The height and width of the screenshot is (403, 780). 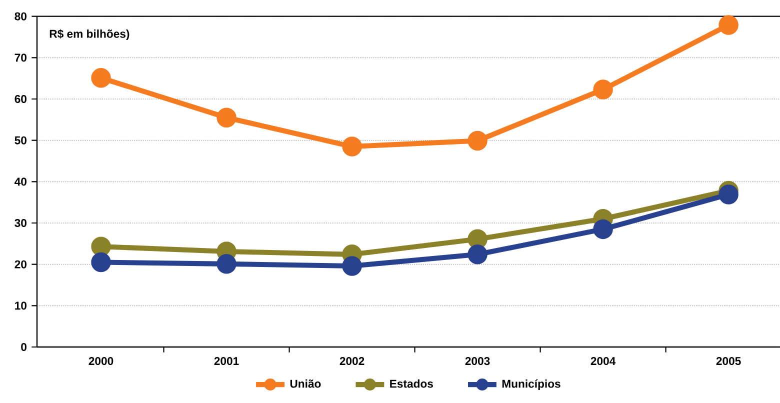 What do you see at coordinates (20, 182) in the screenshot?
I see `y-tick-label: 40` at bounding box center [20, 182].